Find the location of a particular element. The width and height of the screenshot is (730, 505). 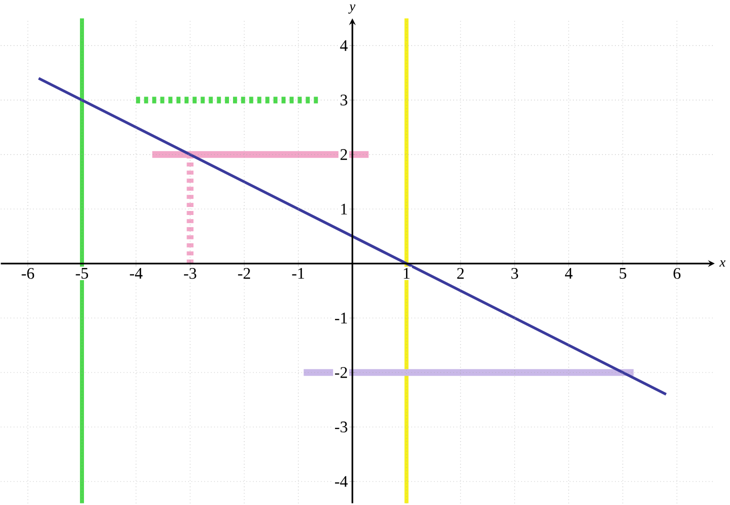

x-tick-label: -2 is located at coordinates (244, 273).